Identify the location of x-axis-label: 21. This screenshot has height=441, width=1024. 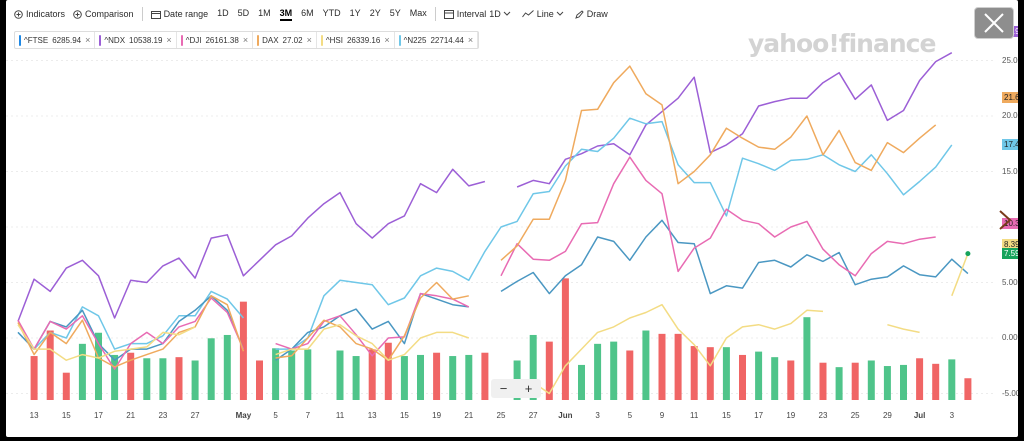
(469, 415).